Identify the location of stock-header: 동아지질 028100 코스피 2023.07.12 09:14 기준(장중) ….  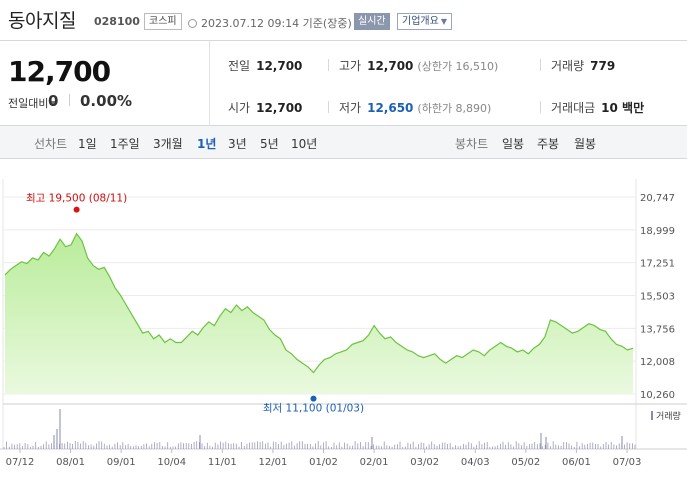
(343, 20).